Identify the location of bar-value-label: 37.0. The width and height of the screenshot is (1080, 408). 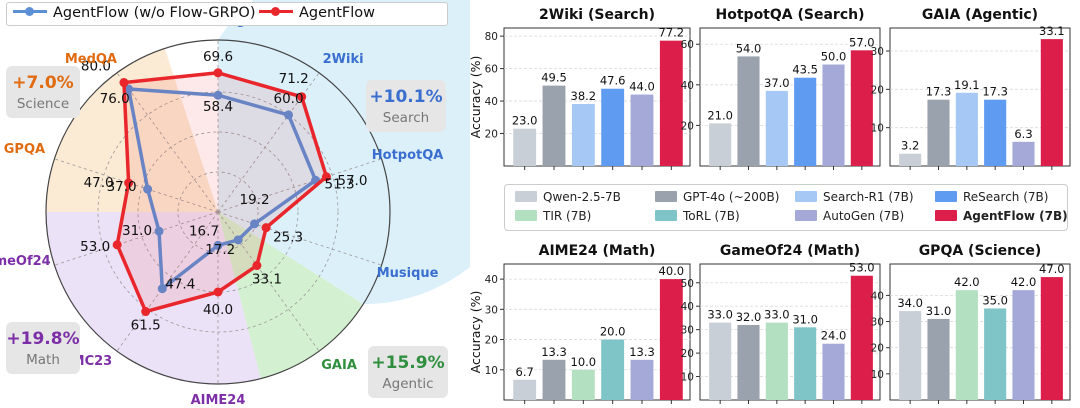
(777, 83).